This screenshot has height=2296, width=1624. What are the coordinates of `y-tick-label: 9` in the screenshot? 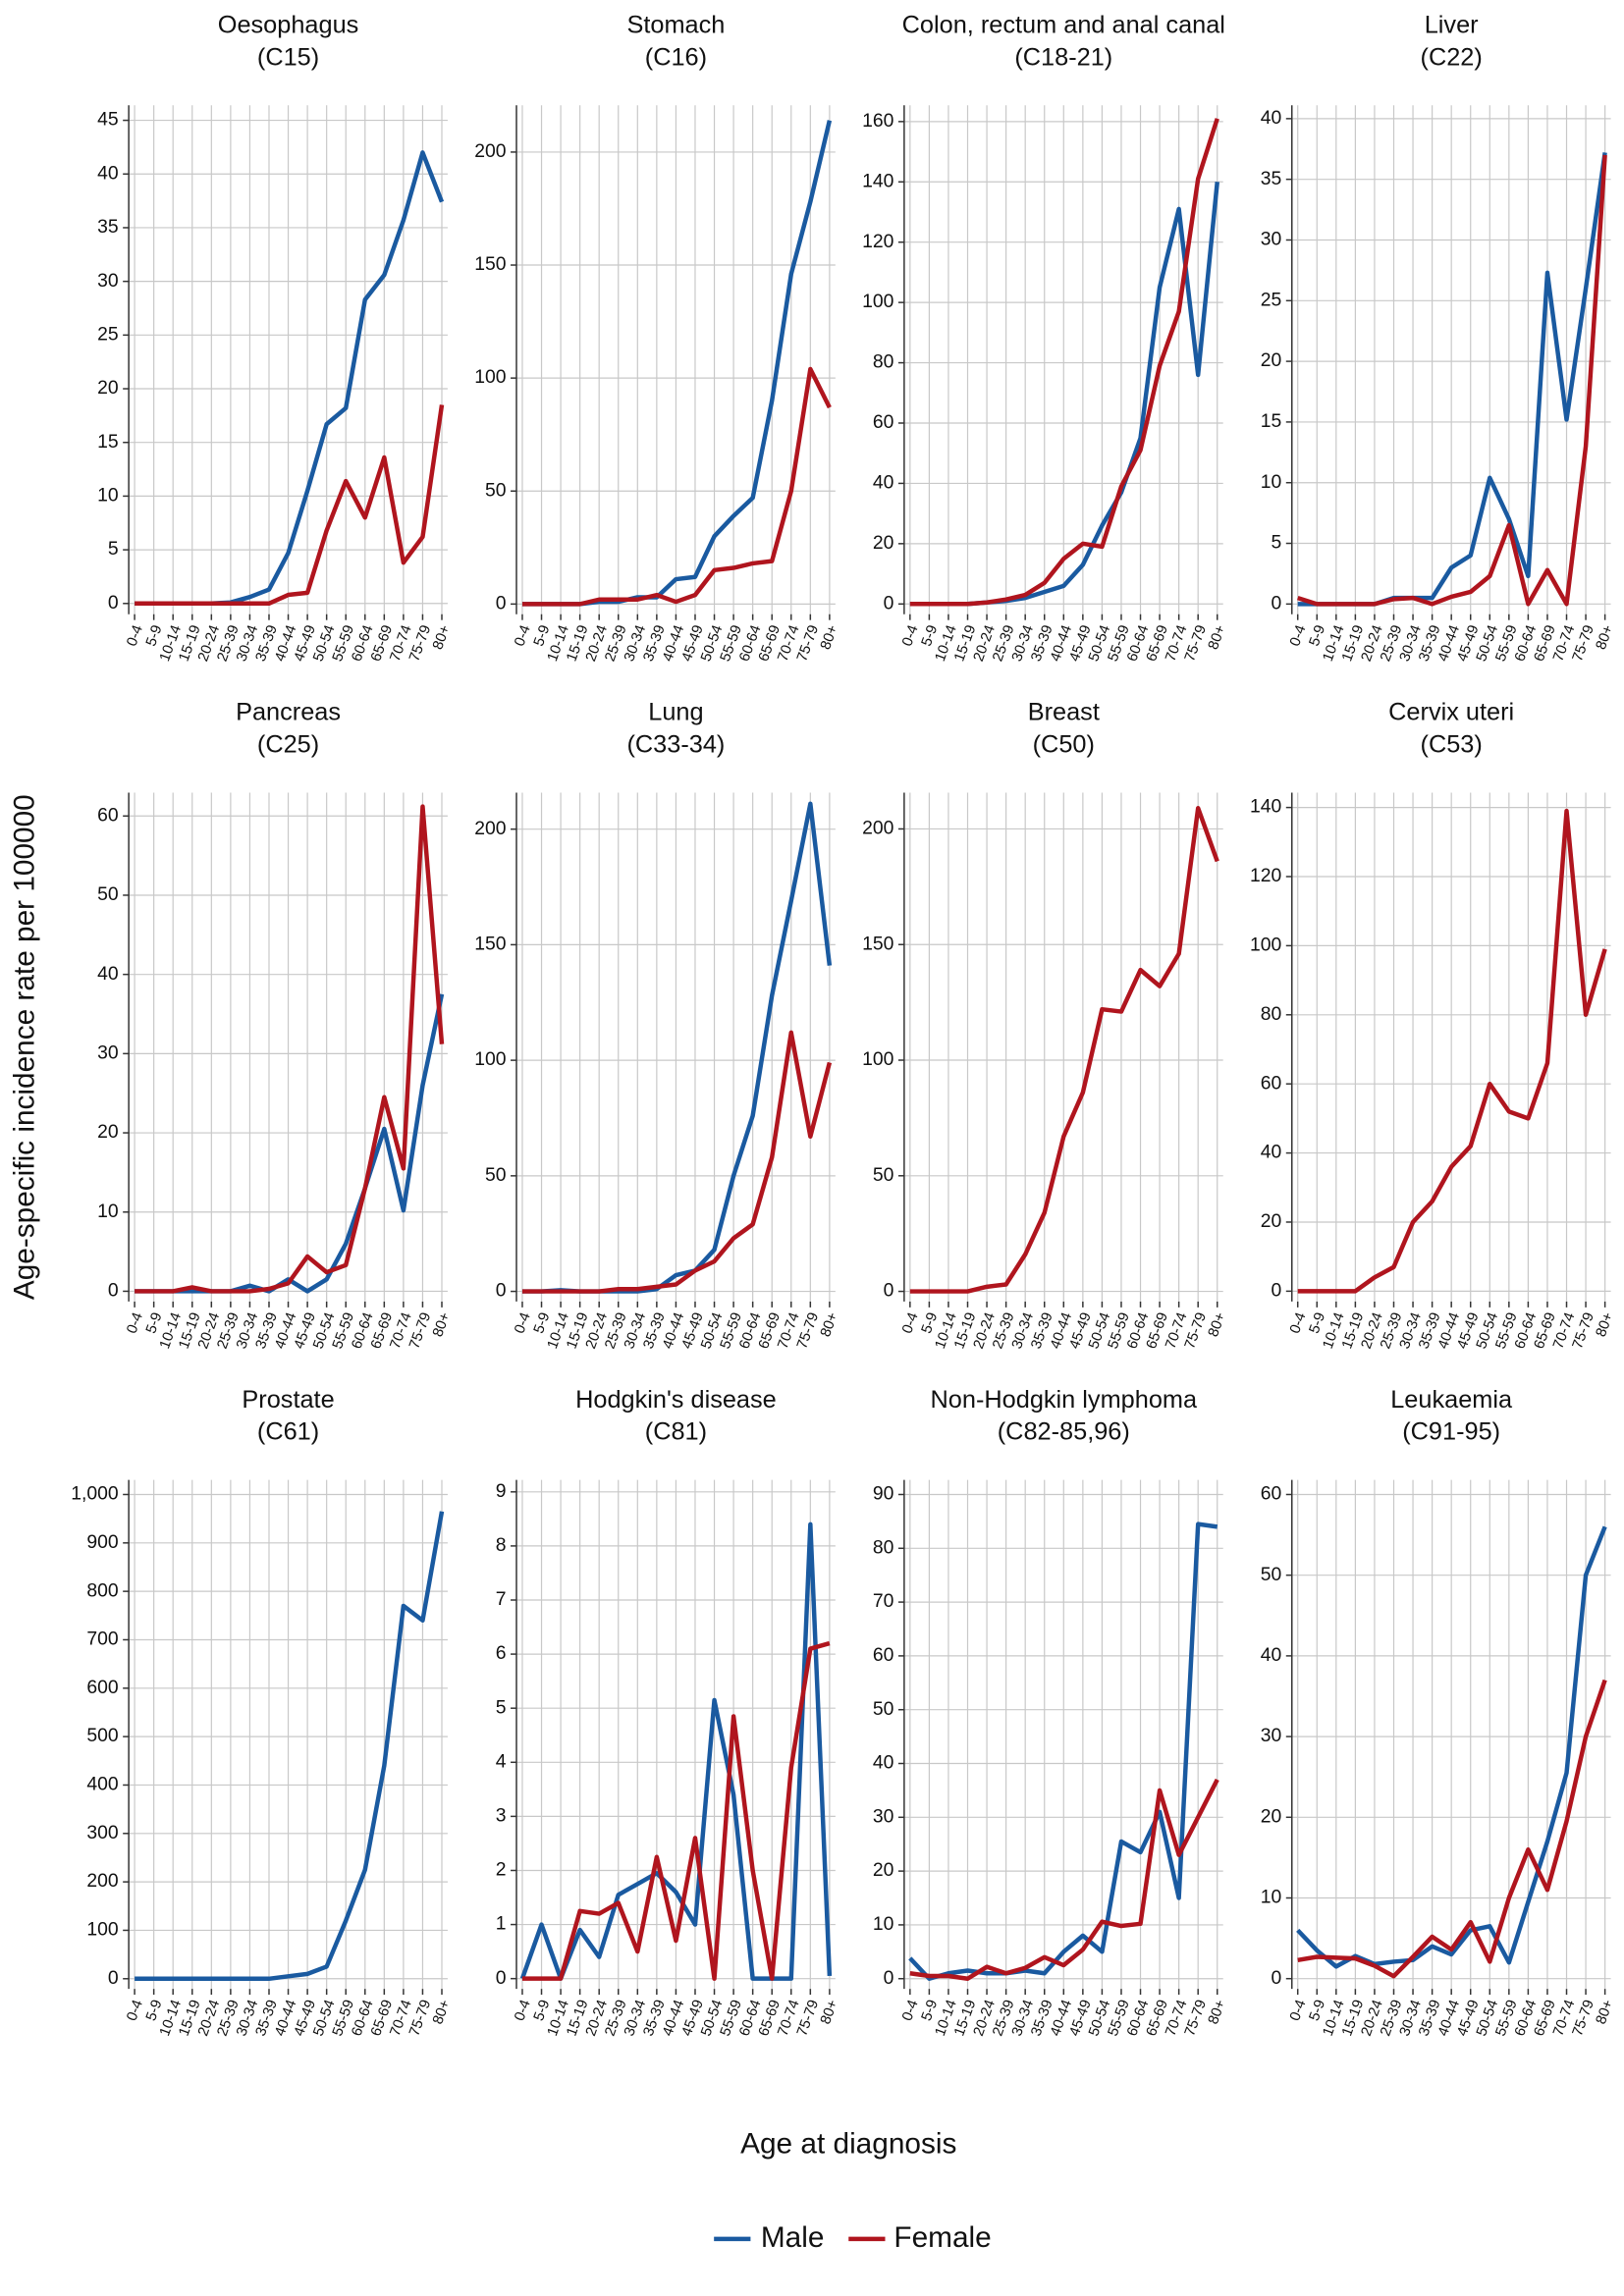 It's located at (501, 1491).